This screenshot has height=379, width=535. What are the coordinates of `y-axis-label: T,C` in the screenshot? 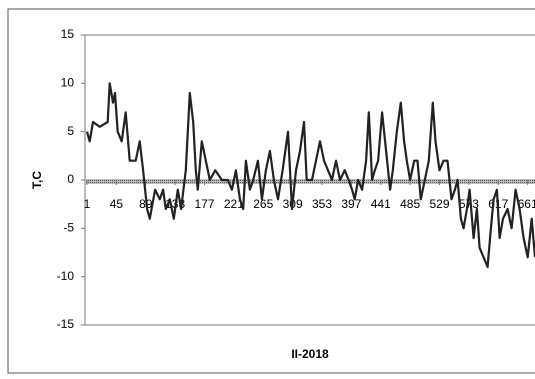 It's located at (37, 180).